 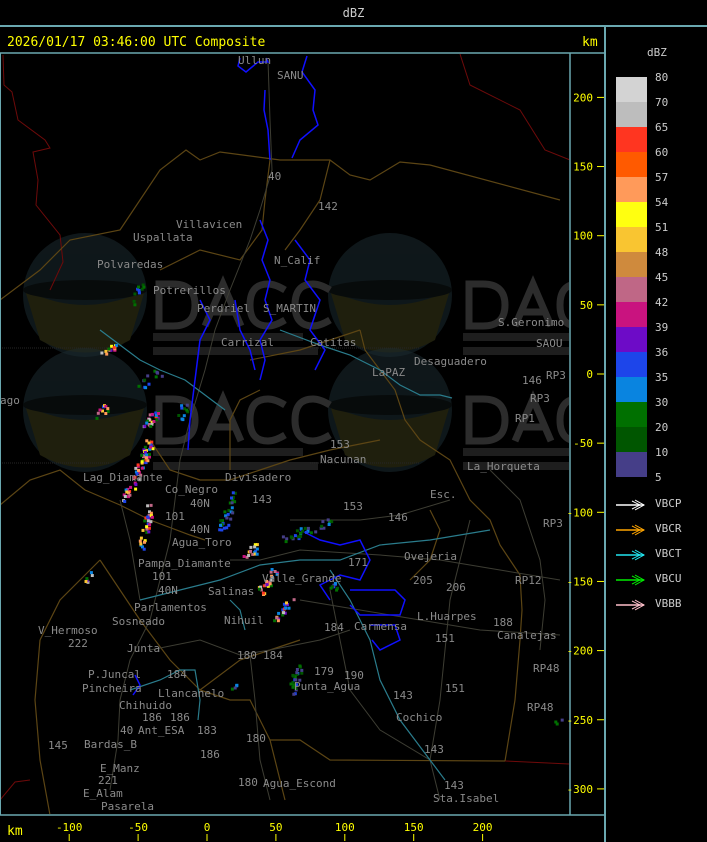 What do you see at coordinates (358, 562) in the screenshot?
I see `place-label: 171` at bounding box center [358, 562].